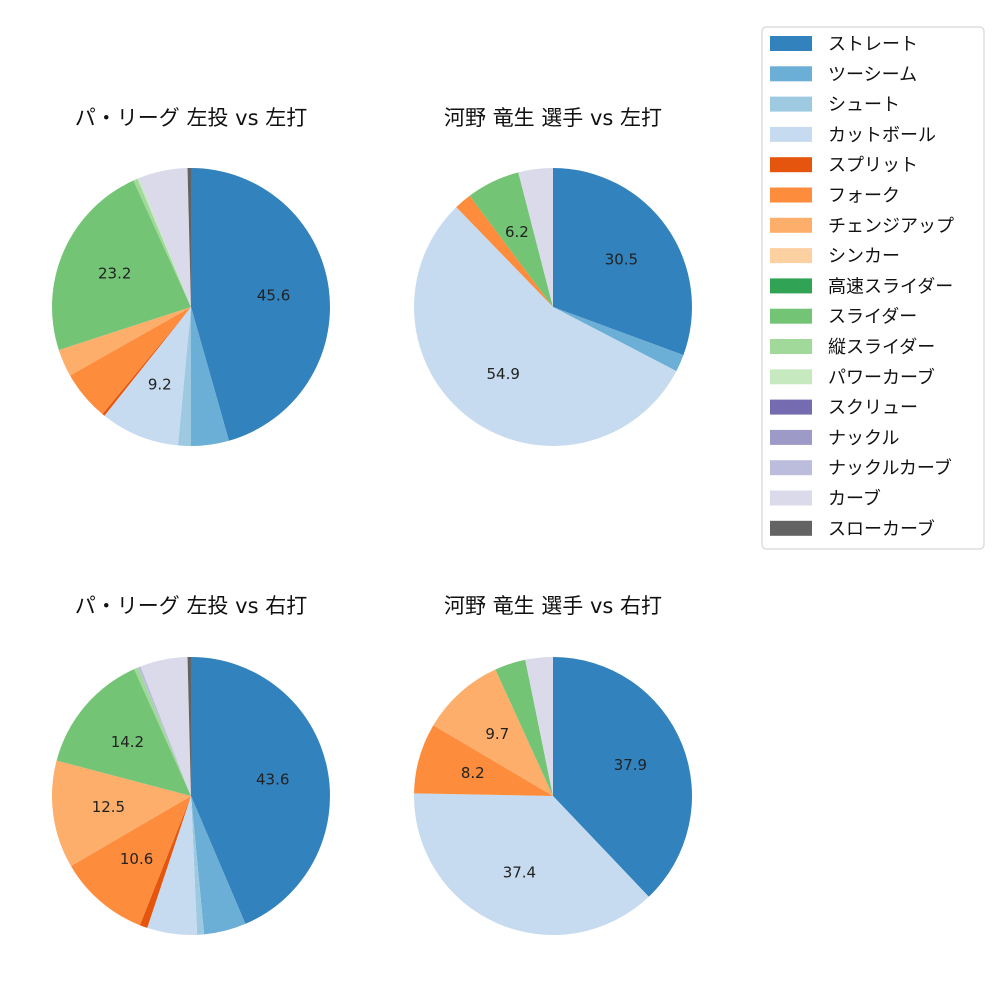 Image resolution: width=1000 pixels, height=1000 pixels. What do you see at coordinates (854, 499) in the screenshot?
I see `legend-label: カーブ` at bounding box center [854, 499].